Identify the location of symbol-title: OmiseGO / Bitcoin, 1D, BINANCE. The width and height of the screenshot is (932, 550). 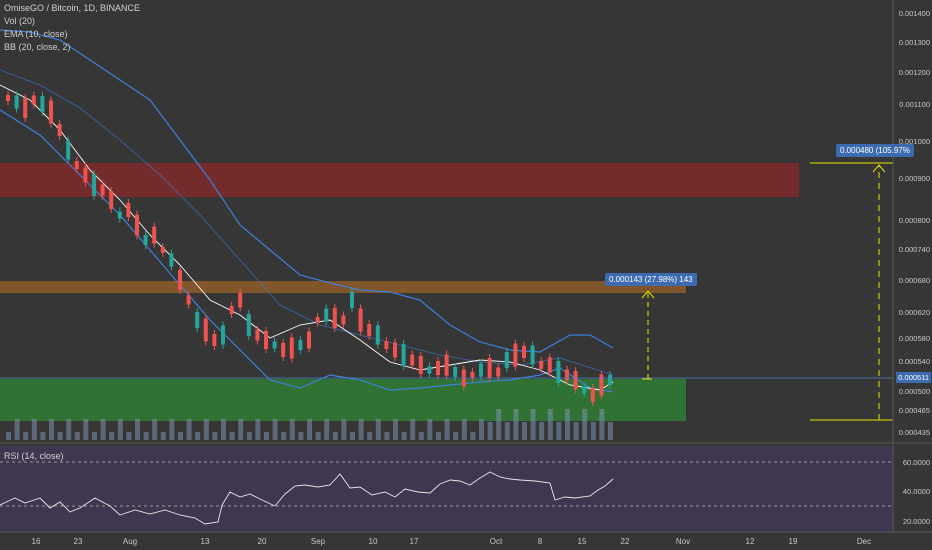
(72, 8).